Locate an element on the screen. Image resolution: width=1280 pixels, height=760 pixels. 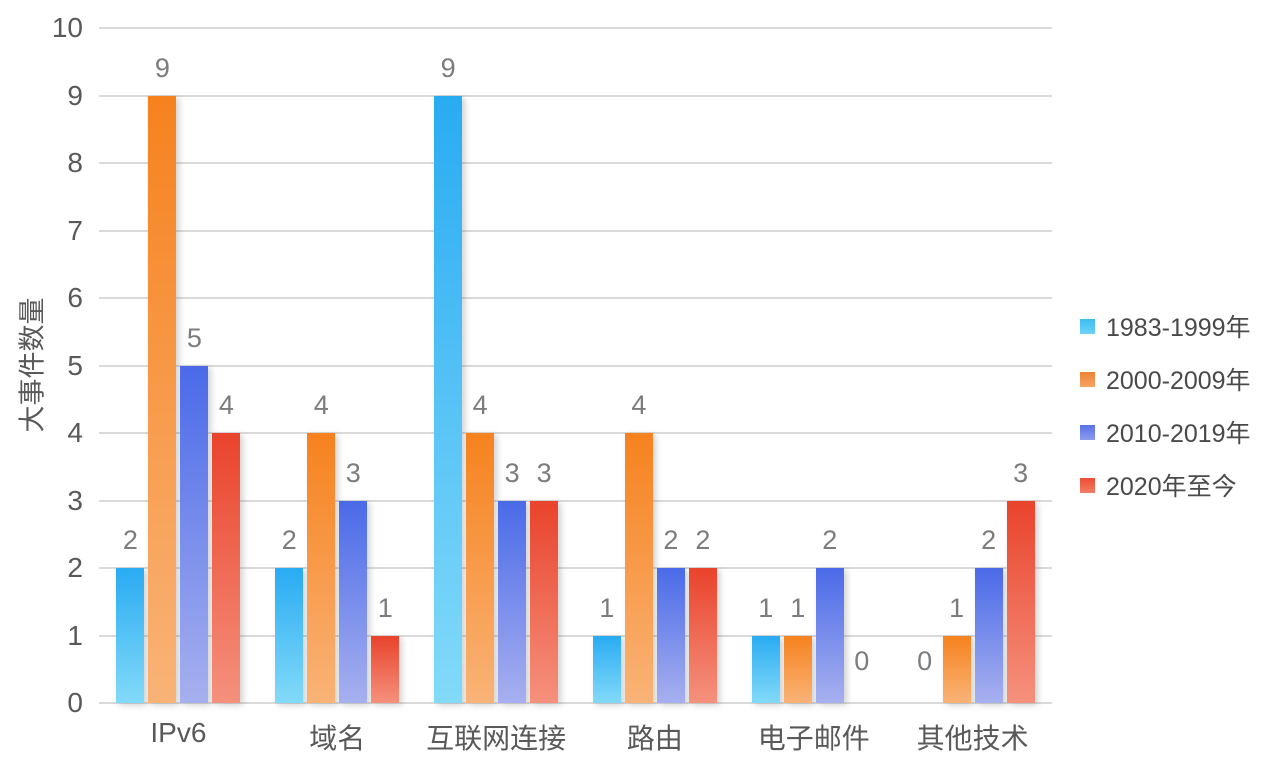
x-category-label: IPv6 is located at coordinates (178, 732).